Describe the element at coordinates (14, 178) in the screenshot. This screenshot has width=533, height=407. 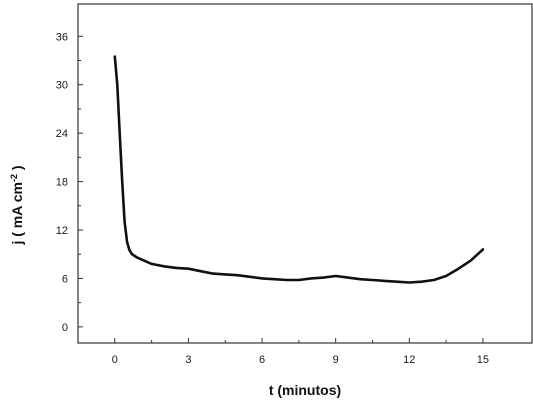
I see `y-axis-label-superscript: -2` at that location.